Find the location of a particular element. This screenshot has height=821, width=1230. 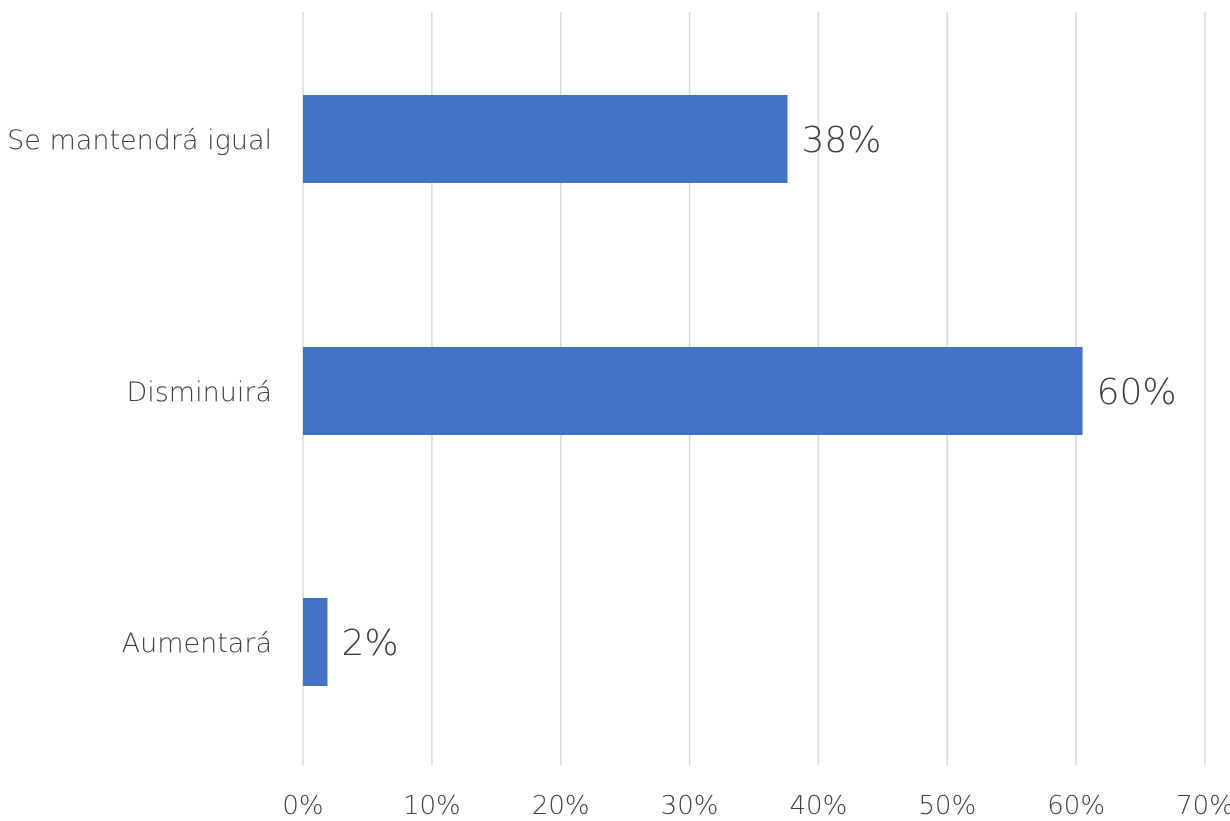

data-label: 2% is located at coordinates (369, 643).